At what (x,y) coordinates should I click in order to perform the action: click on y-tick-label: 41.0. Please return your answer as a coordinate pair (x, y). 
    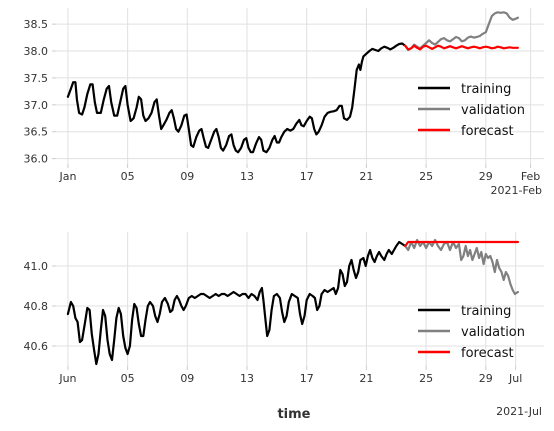
    Looking at the image, I should click on (36, 266).